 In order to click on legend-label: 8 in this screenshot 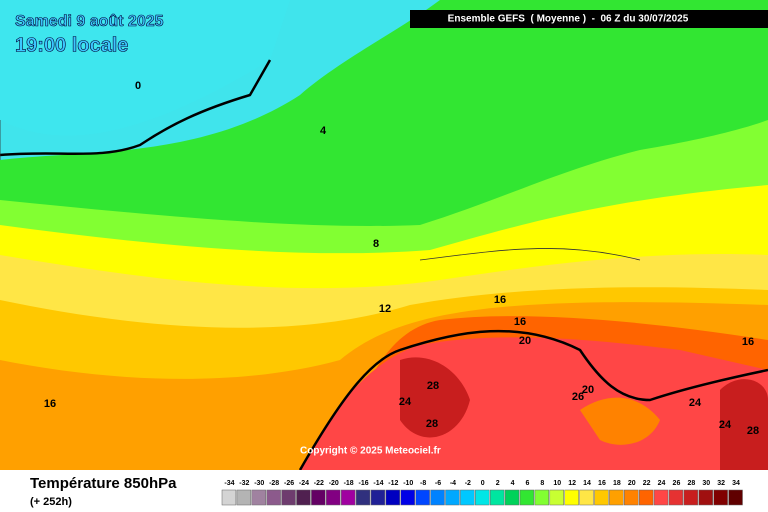, I will do `click(542, 483)`.